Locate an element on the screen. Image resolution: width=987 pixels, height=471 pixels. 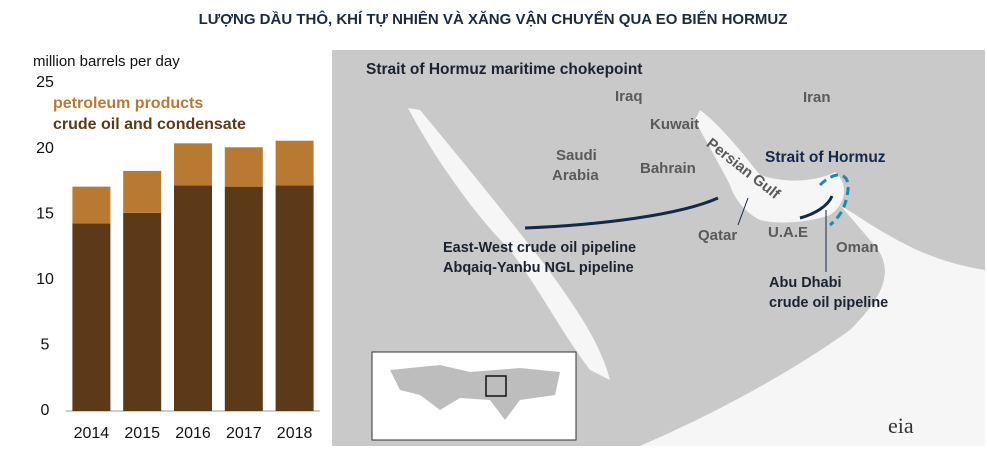
persian-gulf is located at coordinates (770, 166).